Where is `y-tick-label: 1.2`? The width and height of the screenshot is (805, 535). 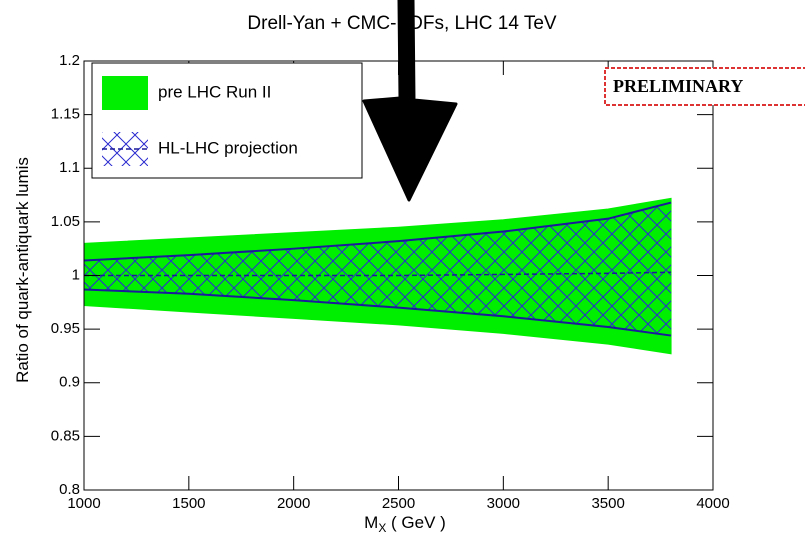 y-tick-label: 1.2 is located at coordinates (69, 60).